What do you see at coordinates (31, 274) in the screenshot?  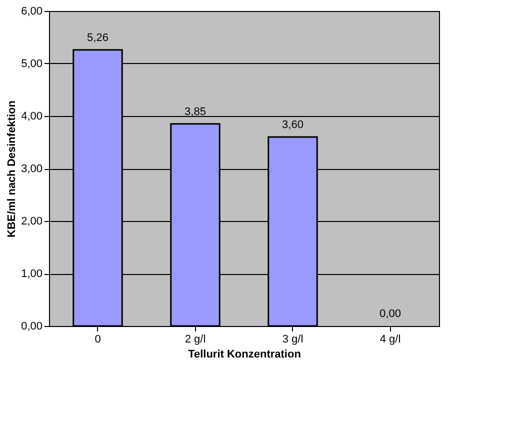 I see `y-tick-label: 1,00` at bounding box center [31, 274].